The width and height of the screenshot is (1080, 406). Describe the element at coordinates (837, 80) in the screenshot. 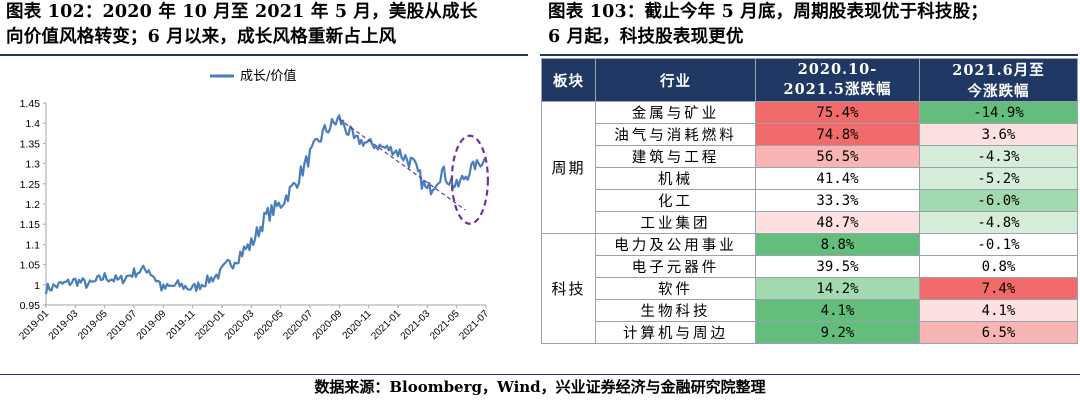

I see `header-change-1: 2020.10- 2021.5涨跌幅` at that location.